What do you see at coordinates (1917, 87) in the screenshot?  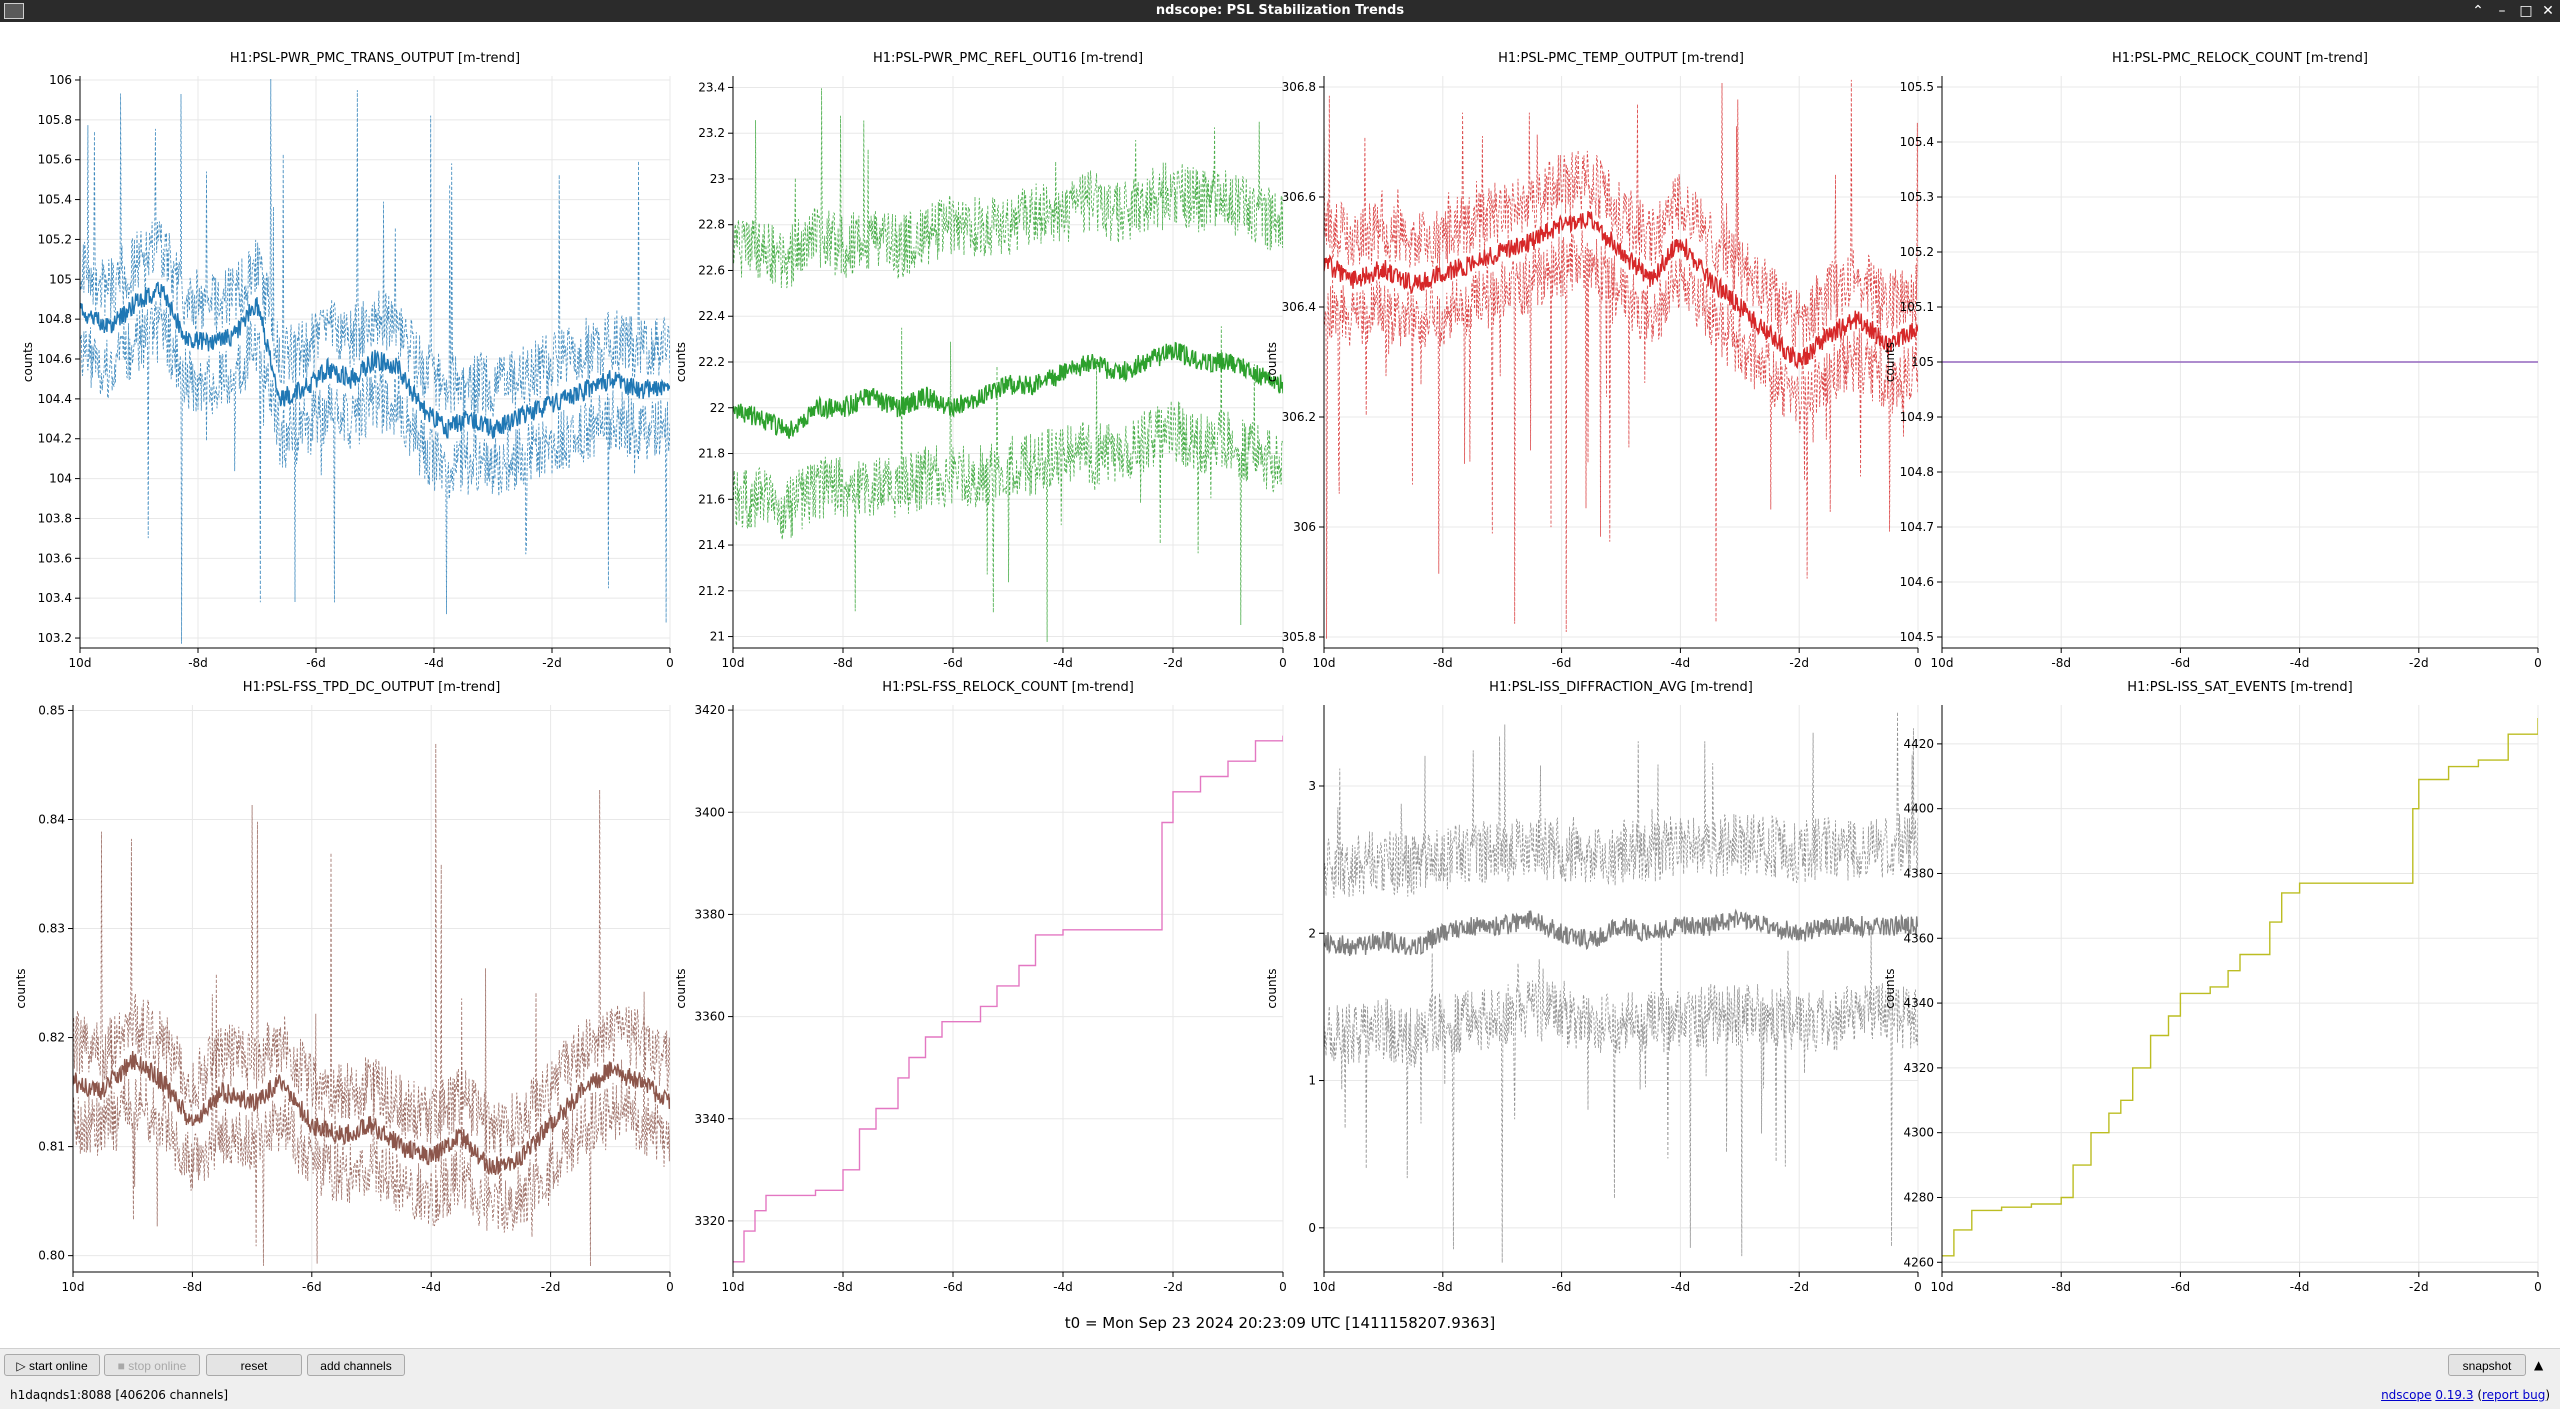 I see `y-tick-label: 105.5` at bounding box center [1917, 87].